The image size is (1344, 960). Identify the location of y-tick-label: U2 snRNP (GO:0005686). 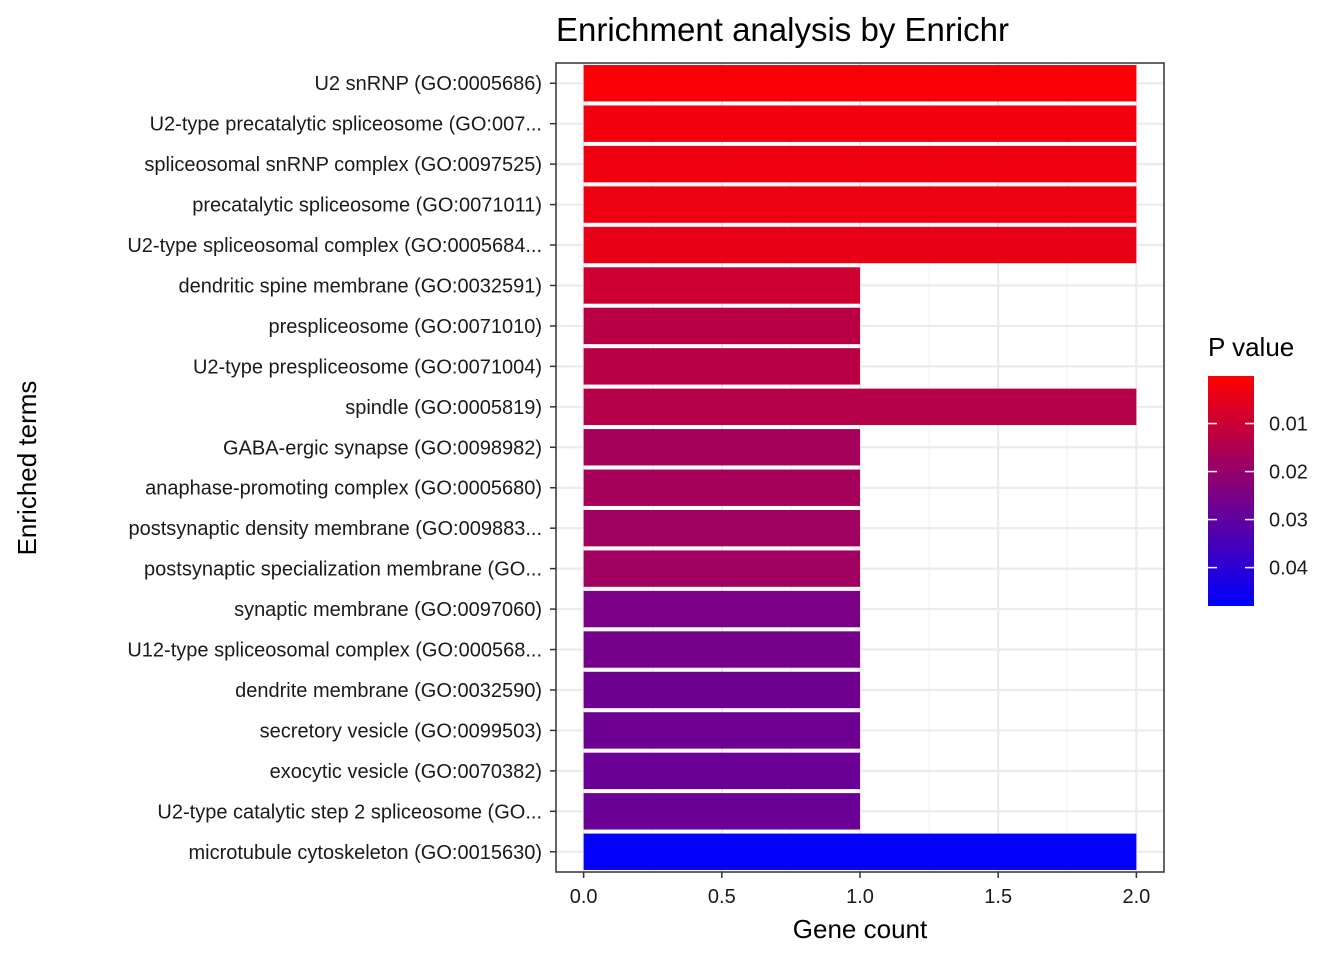
(428, 84).